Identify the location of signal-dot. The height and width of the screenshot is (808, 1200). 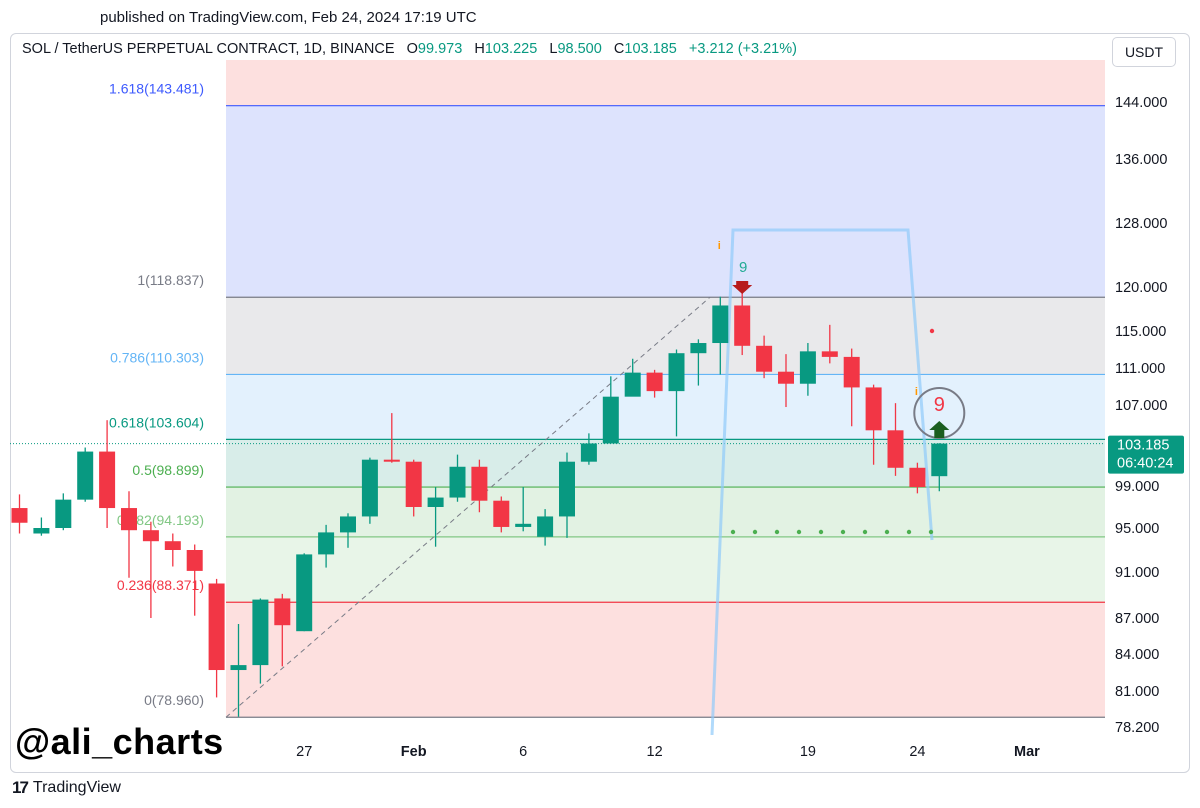
(932, 331).